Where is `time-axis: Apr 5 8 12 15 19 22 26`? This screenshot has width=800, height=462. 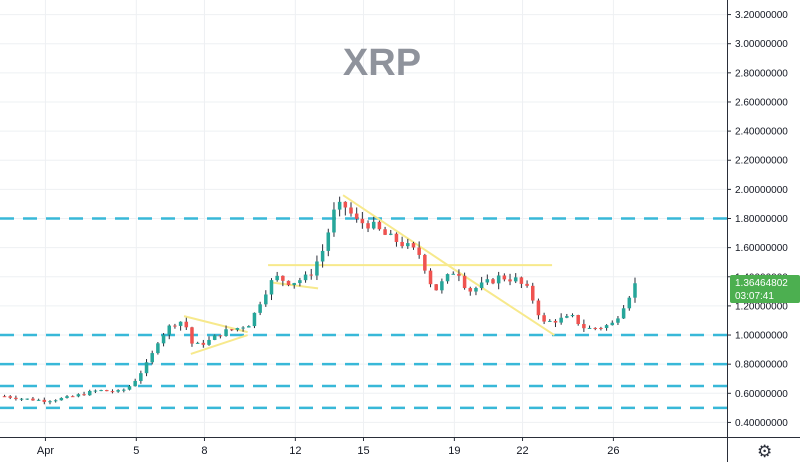 time-axis: Apr 5 8 12 15 19 22 26 is located at coordinates (328, 447).